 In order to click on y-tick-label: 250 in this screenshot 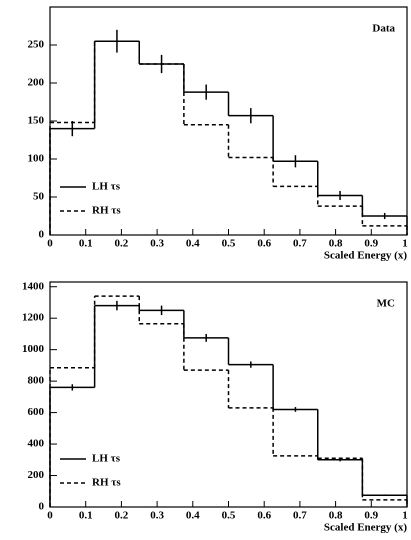, I will do `click(36, 45)`.